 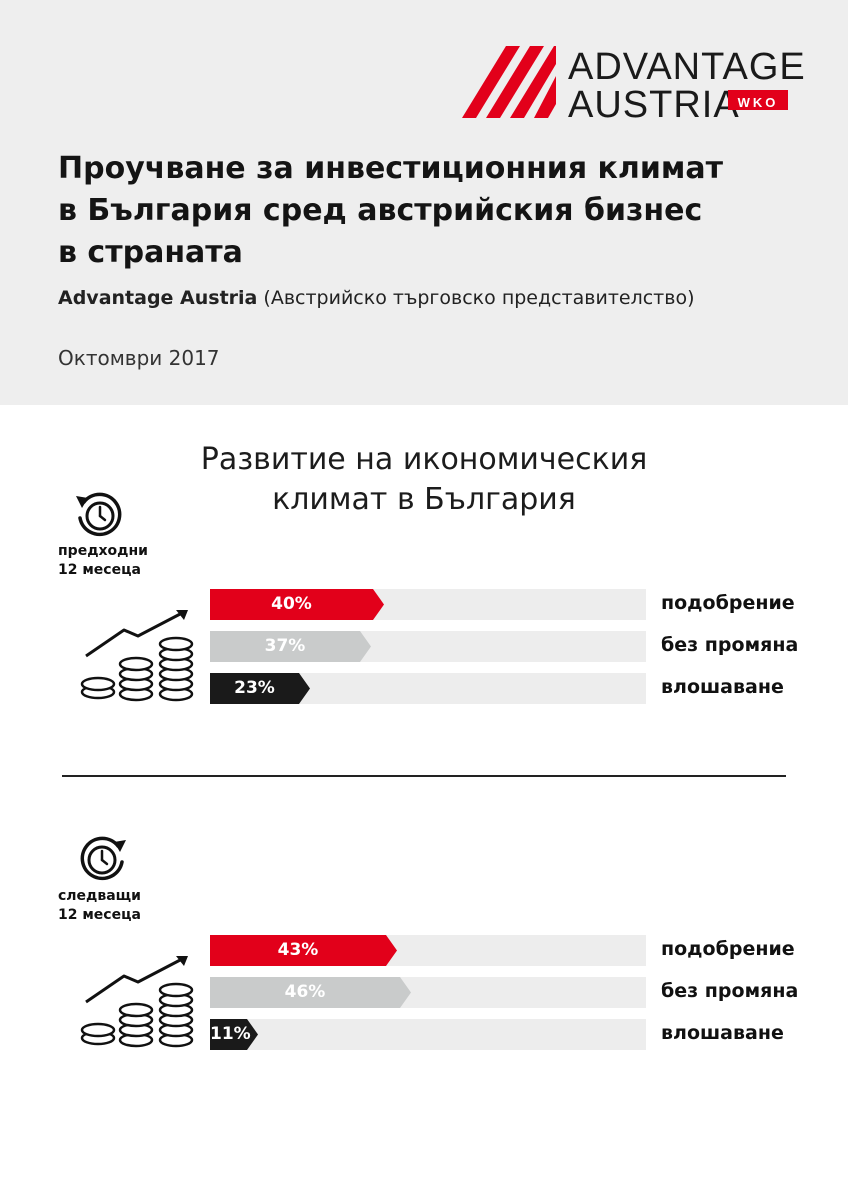 What do you see at coordinates (305, 992) in the screenshot?
I see `bar-value-label: 46%` at bounding box center [305, 992].